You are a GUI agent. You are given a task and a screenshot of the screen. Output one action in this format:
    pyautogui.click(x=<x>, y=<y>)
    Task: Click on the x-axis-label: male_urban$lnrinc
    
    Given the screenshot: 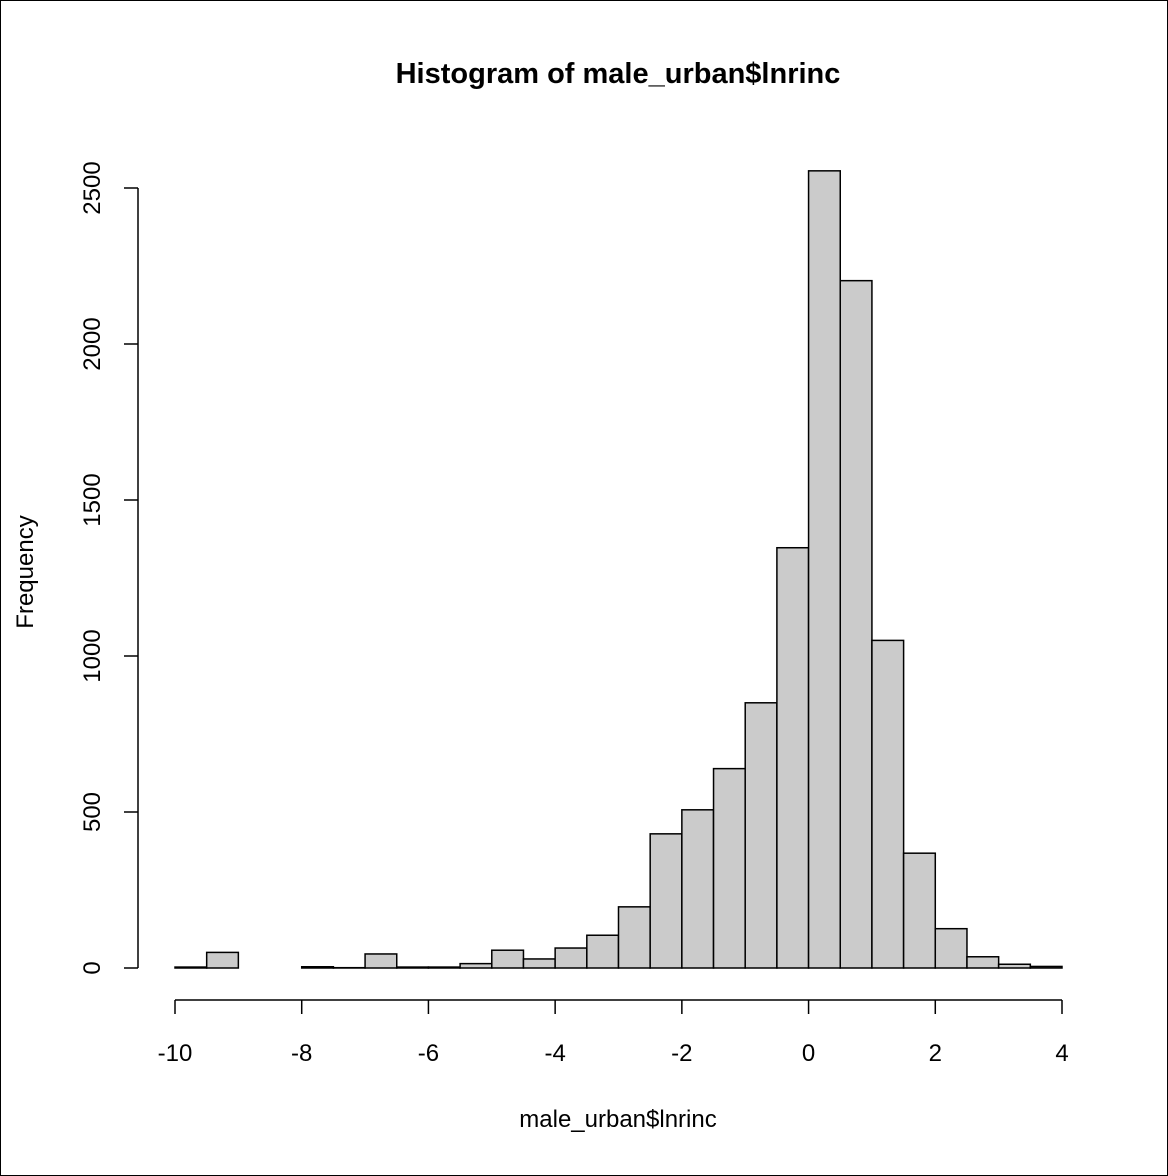 What is the action you would take?
    pyautogui.click(x=617, y=1119)
    